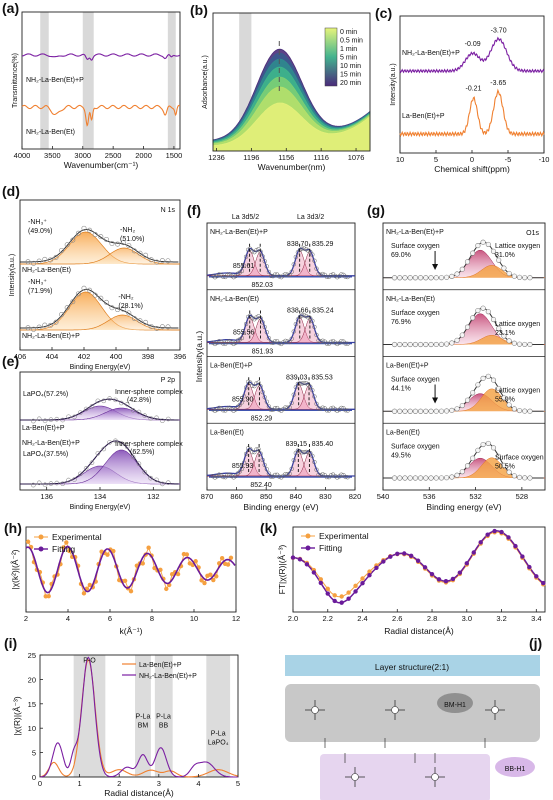 This screenshot has height=800, width=553. Describe the element at coordinates (401, 455) in the screenshot. I see `component-pct: 49.5%` at that location.